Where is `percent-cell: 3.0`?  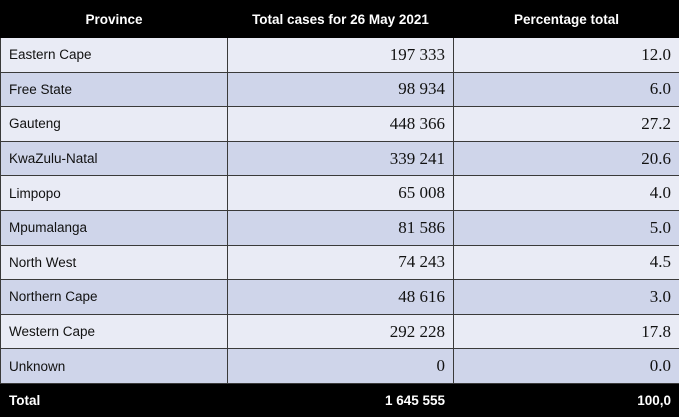 percent-cell: 3.0 is located at coordinates (566, 297).